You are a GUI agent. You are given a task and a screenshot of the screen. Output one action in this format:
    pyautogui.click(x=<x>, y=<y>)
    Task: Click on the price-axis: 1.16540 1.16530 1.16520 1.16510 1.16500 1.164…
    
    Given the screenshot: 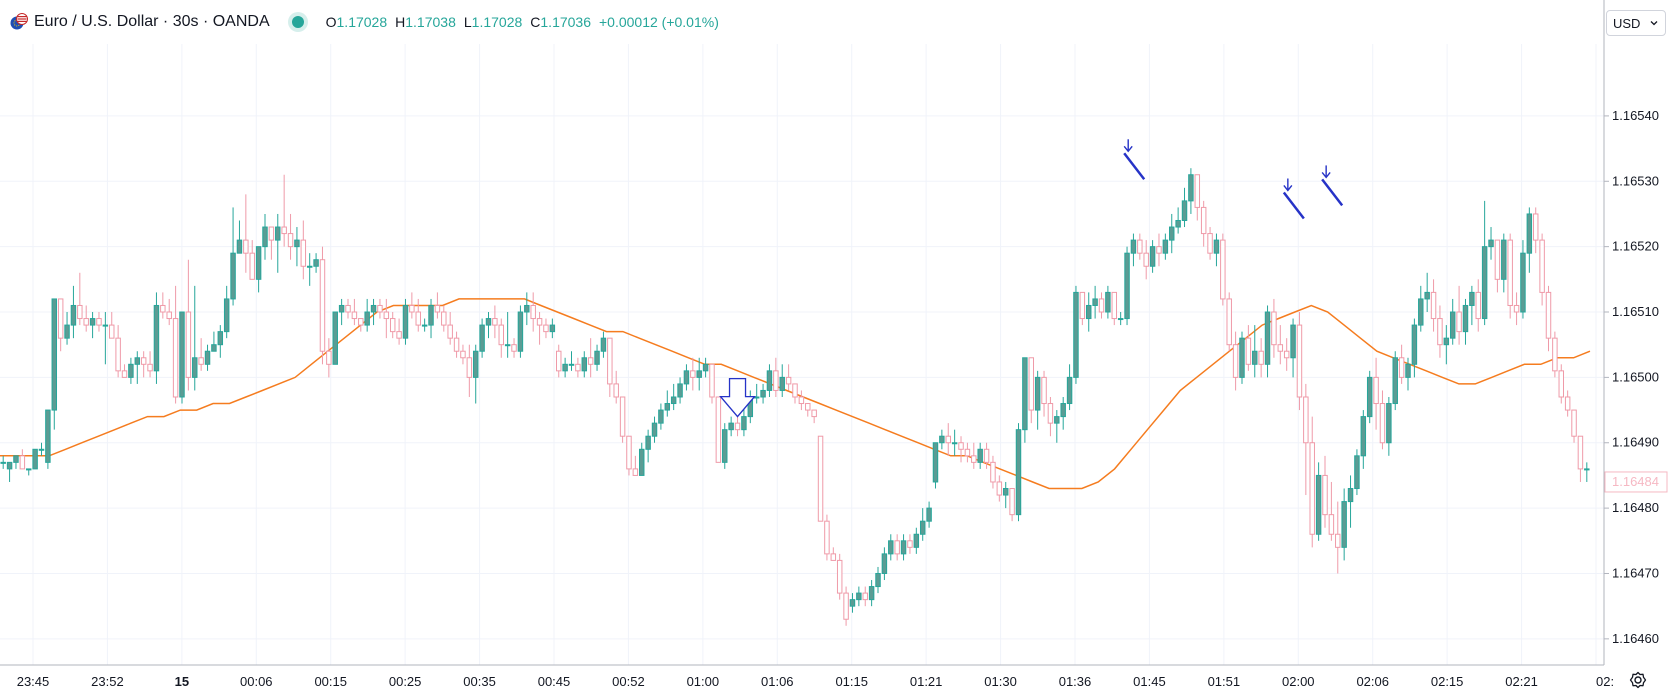 What is the action you would take?
    pyautogui.click(x=1636, y=377)
    